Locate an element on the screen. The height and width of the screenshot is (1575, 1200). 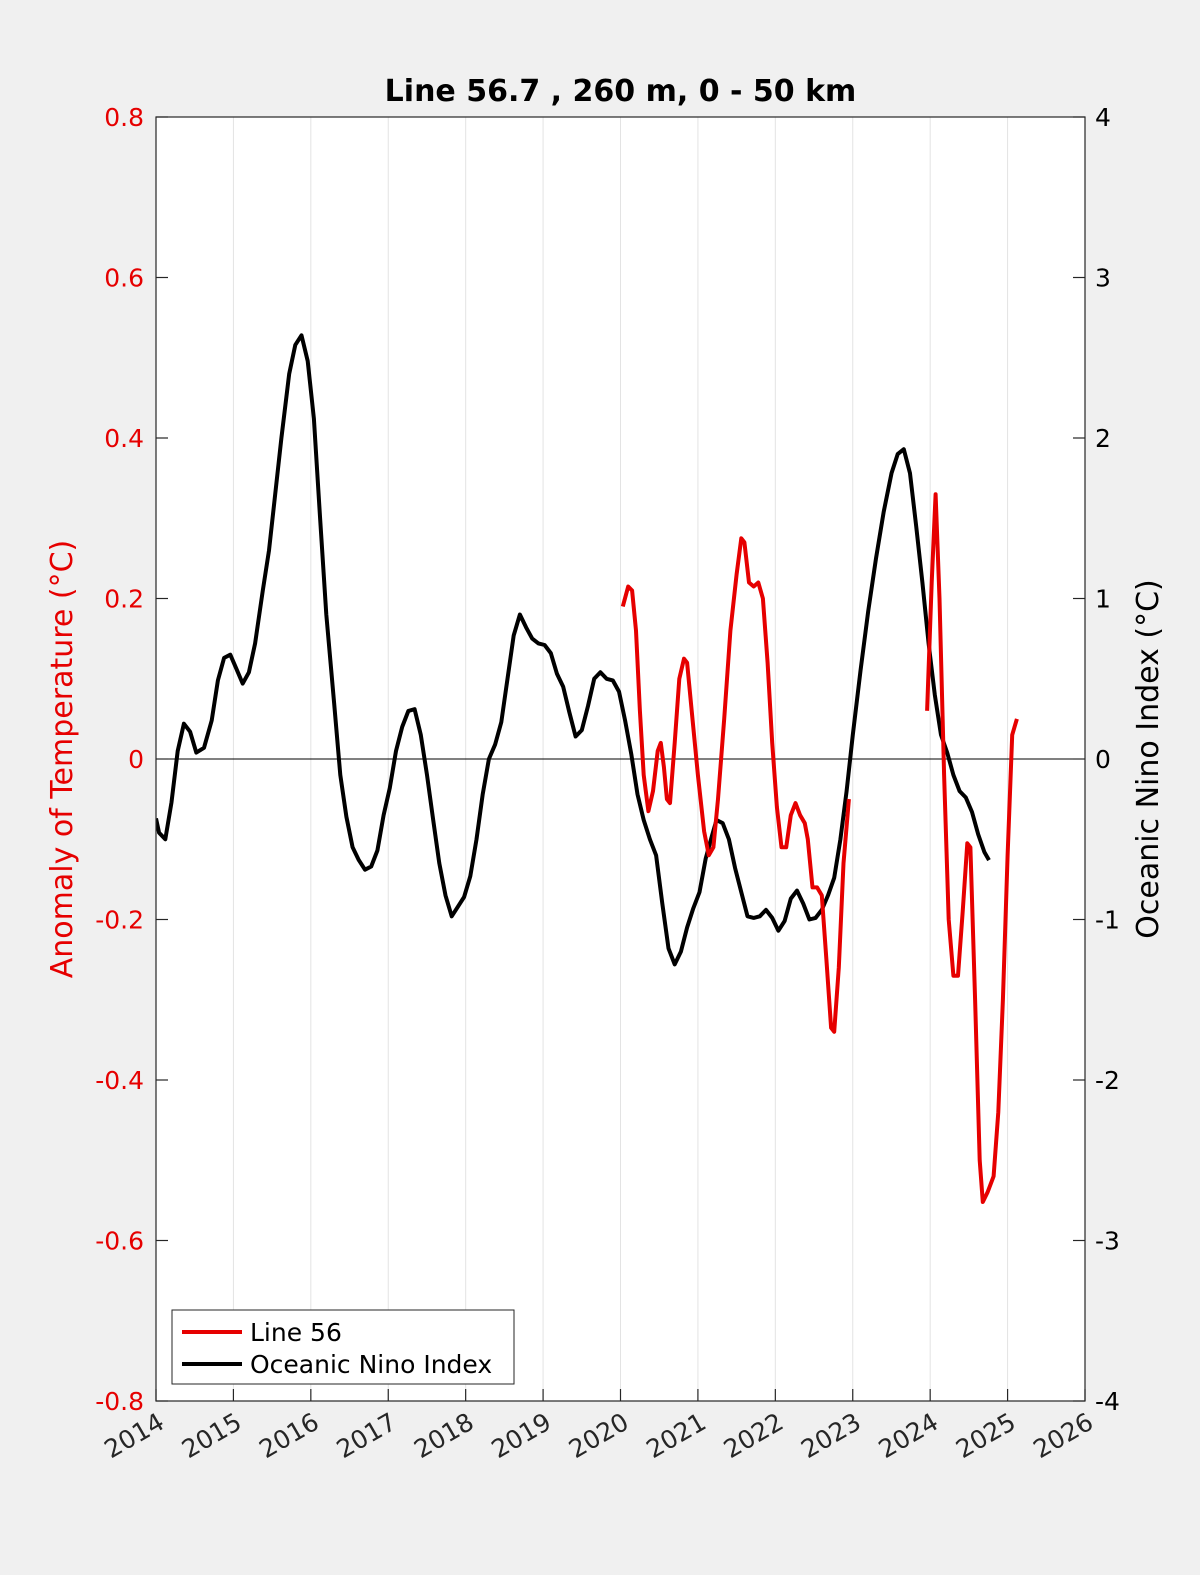
right-axis-ticks: 4 3 2 1 0 -1 -2 -3 -4 is located at coordinates (1096, 759).